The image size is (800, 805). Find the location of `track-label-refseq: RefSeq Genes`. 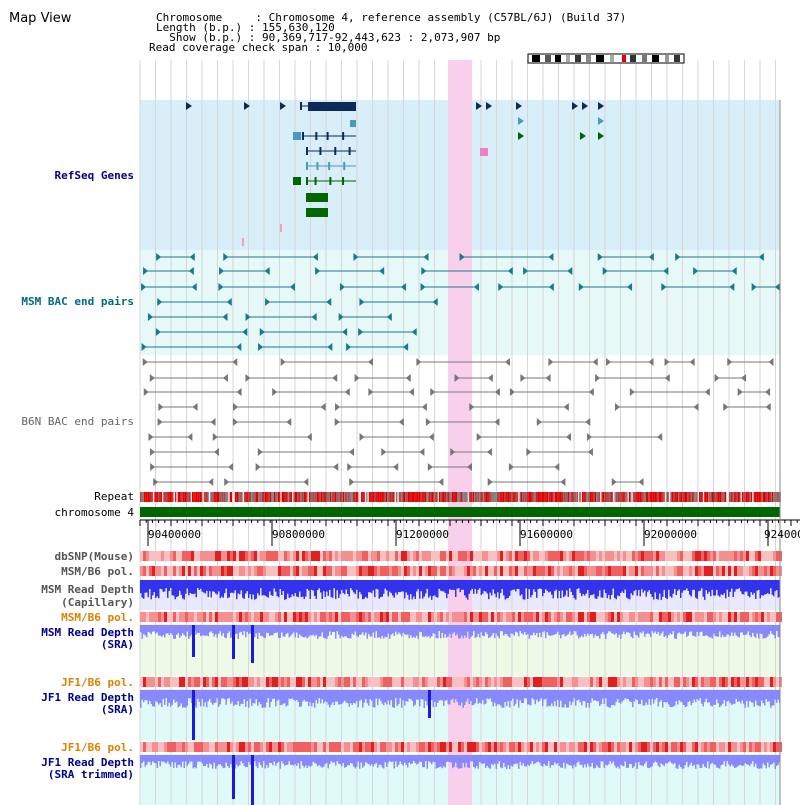

track-label-refseq: RefSeq Genes is located at coordinates (94, 175).